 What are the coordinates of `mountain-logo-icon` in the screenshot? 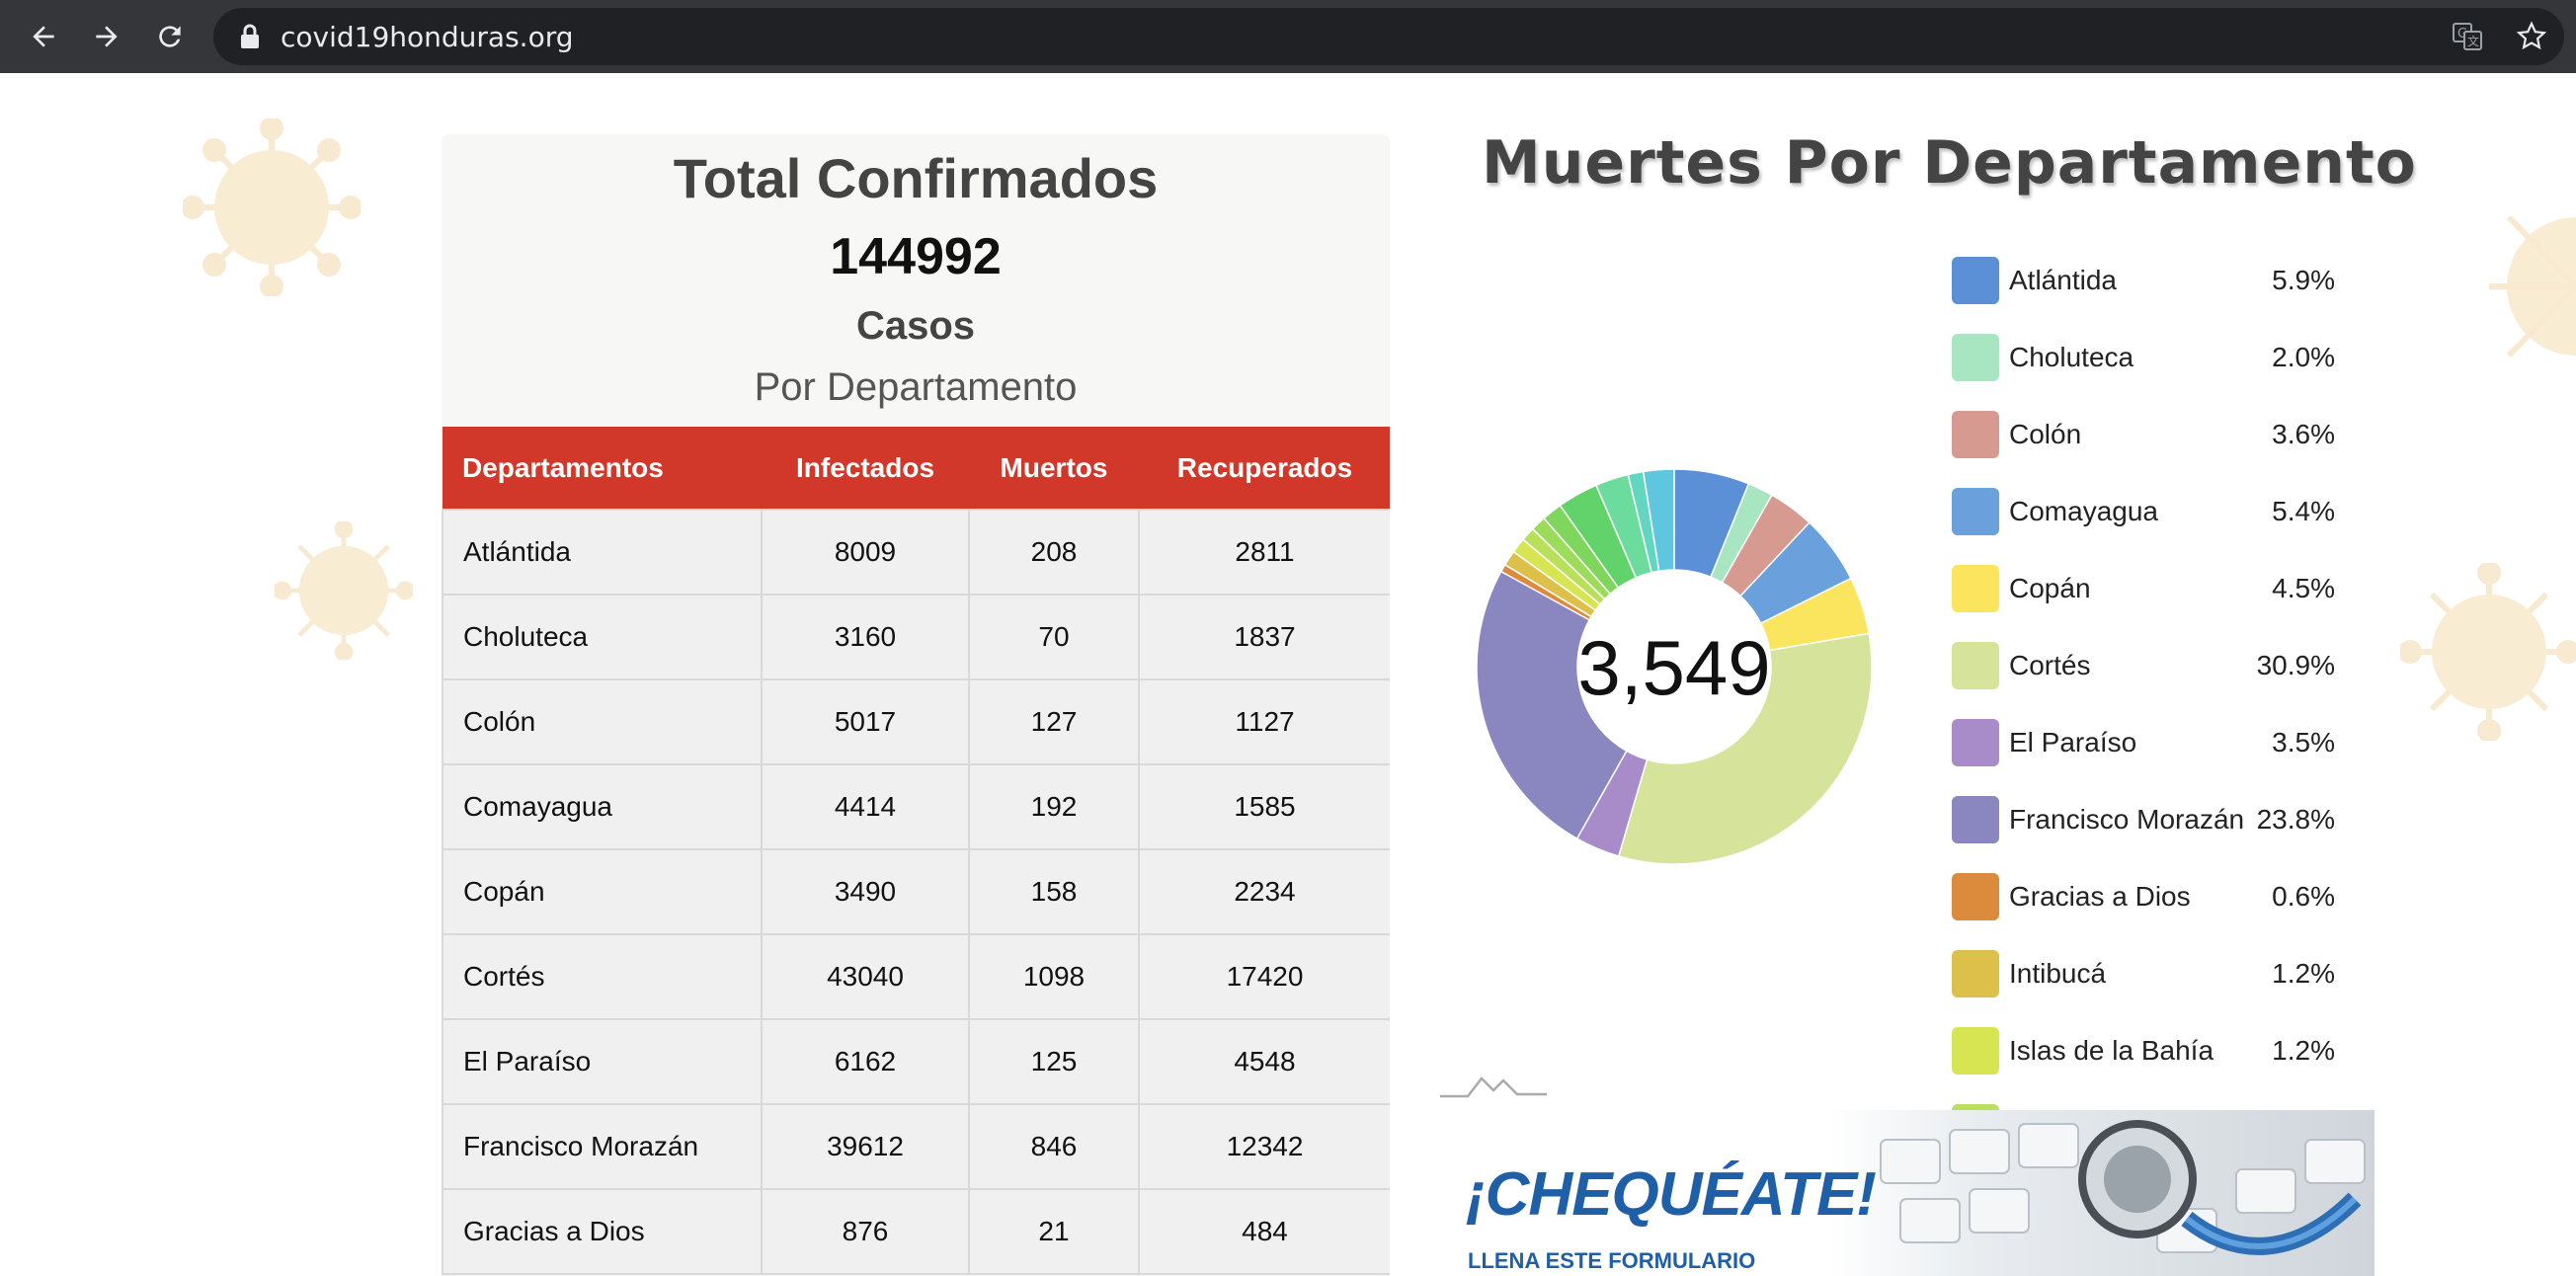 It's located at (1493, 1087).